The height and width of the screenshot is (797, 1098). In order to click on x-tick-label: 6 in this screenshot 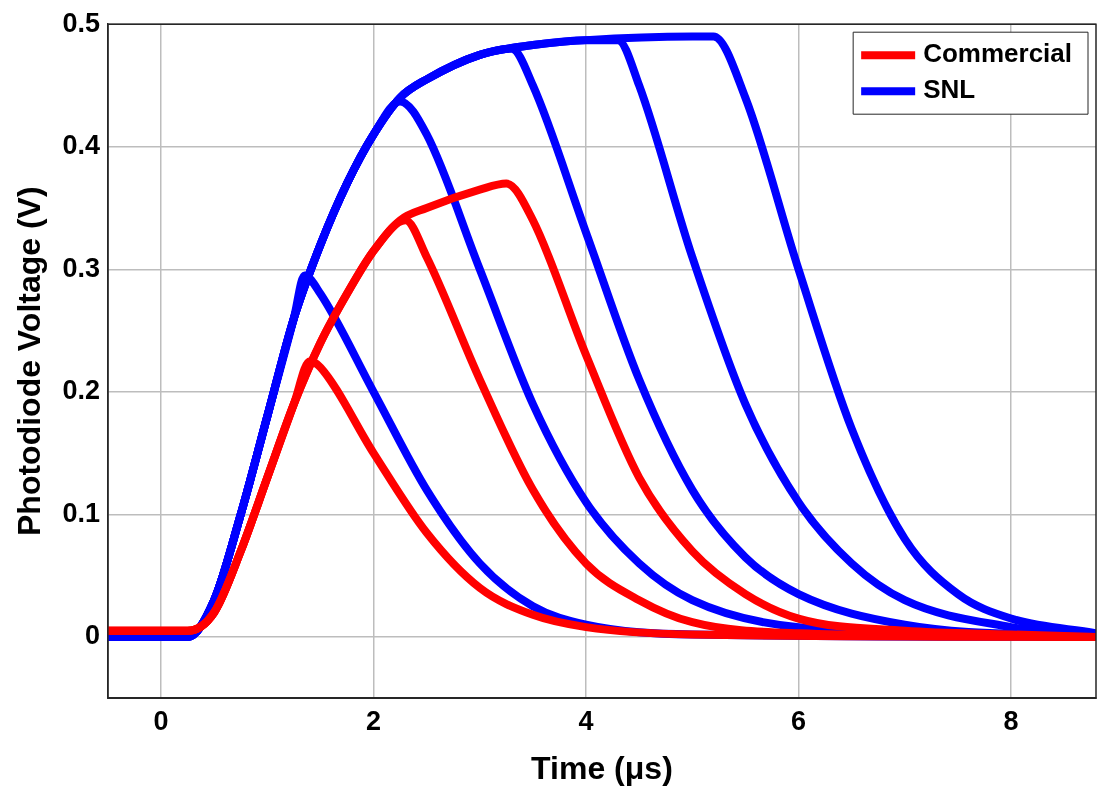, I will do `click(799, 720)`.